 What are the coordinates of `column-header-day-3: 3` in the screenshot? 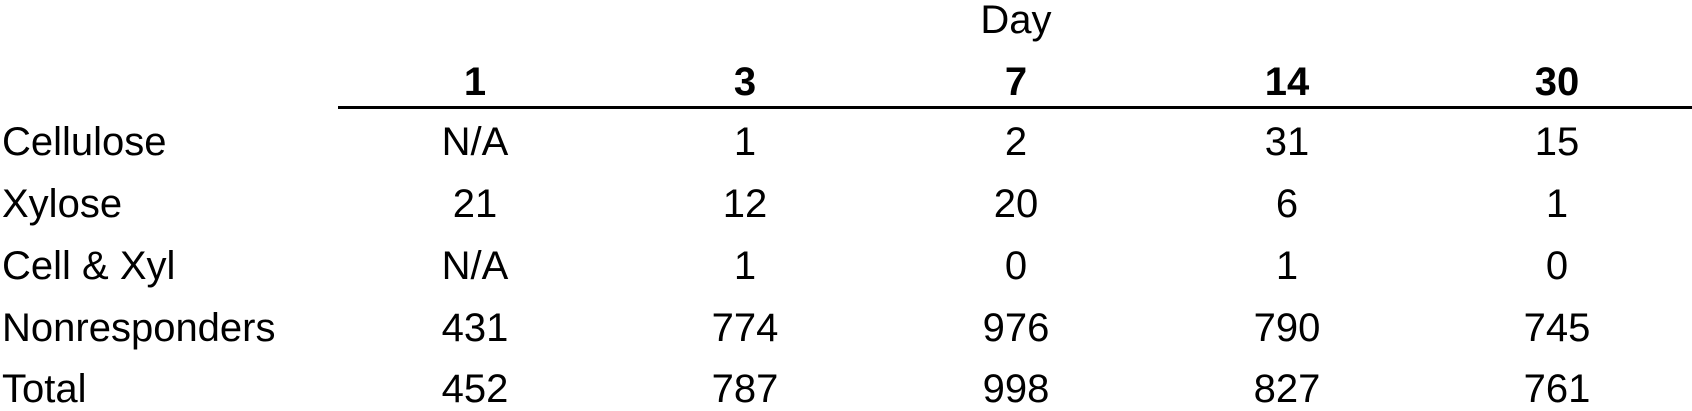 It's located at (745, 82).